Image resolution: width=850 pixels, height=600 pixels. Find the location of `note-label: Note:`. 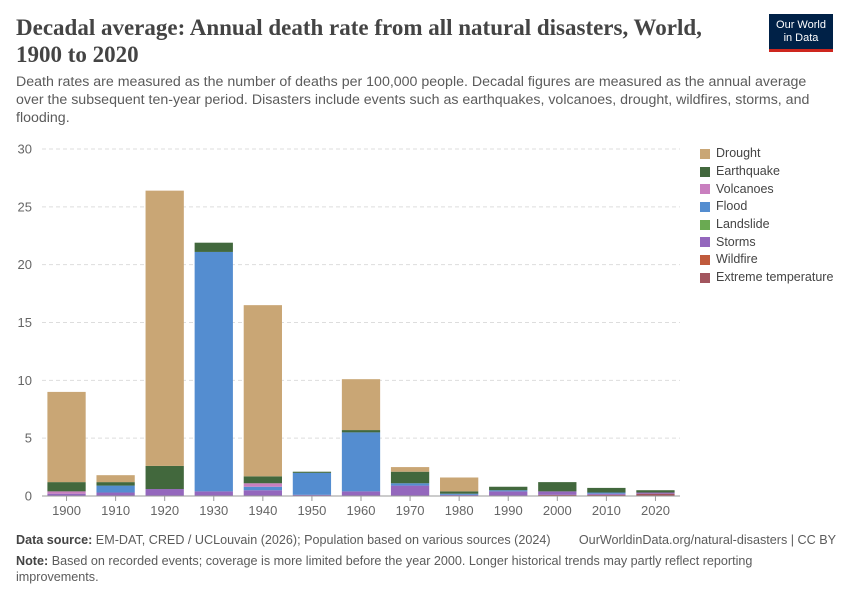

note-label: Note: is located at coordinates (32, 561).